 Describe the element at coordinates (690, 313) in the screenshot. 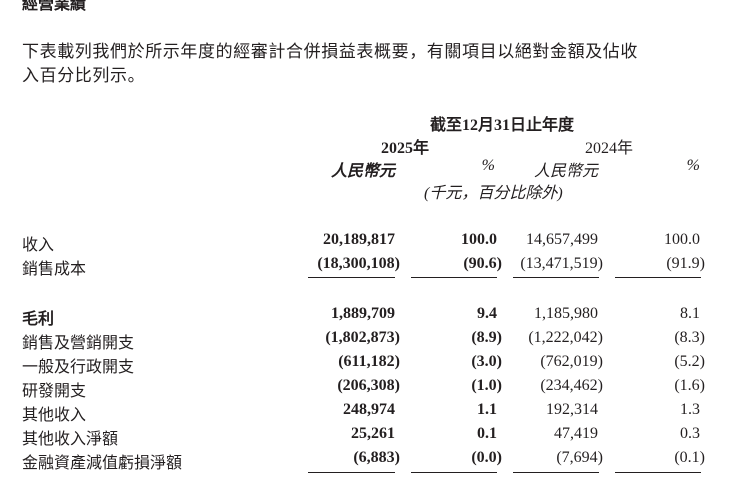

I see `value-2024-pct: 8.1` at that location.